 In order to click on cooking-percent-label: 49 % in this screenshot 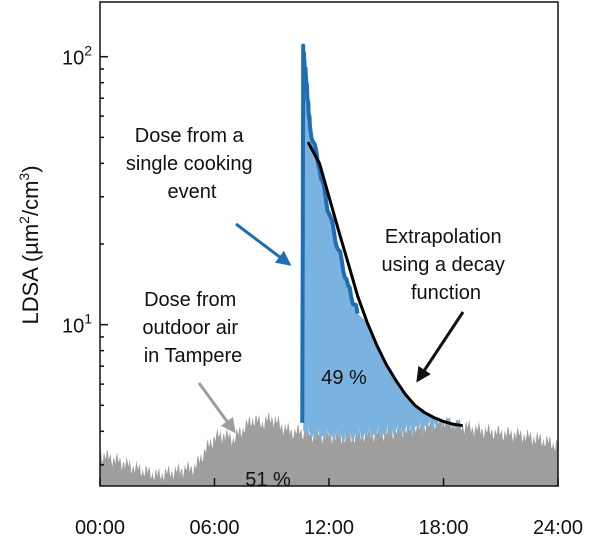, I will do `click(344, 378)`.